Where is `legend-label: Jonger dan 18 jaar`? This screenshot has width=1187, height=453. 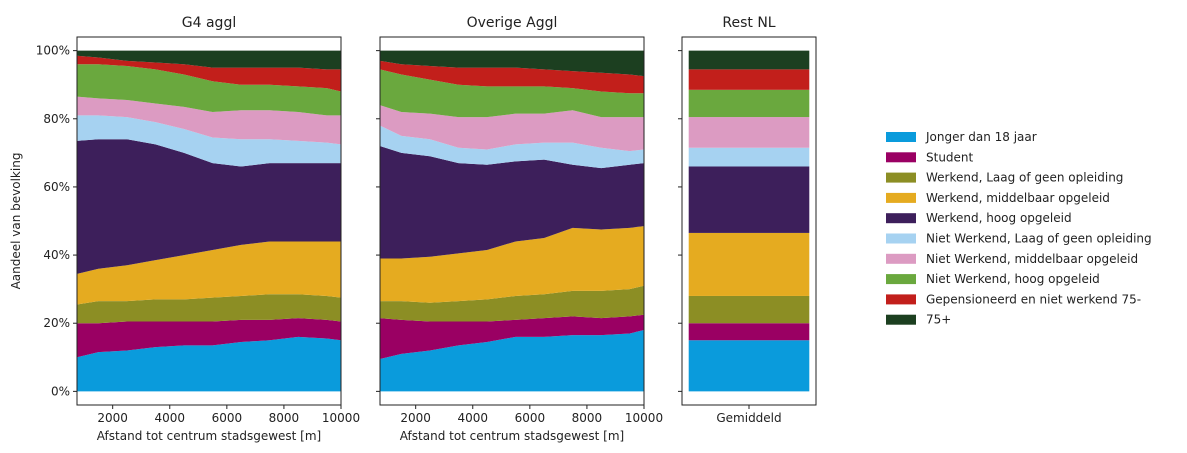
legend-label: Jonger dan 18 jaar is located at coordinates (981, 137).